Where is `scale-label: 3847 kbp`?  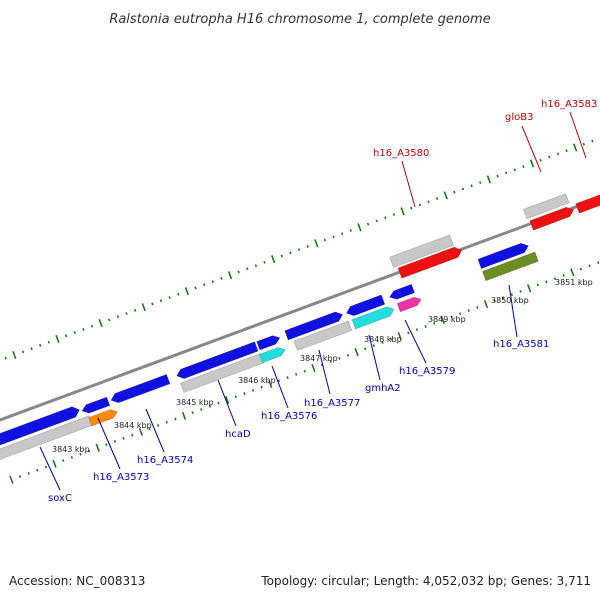
scale-label: 3847 kbp is located at coordinates (319, 358).